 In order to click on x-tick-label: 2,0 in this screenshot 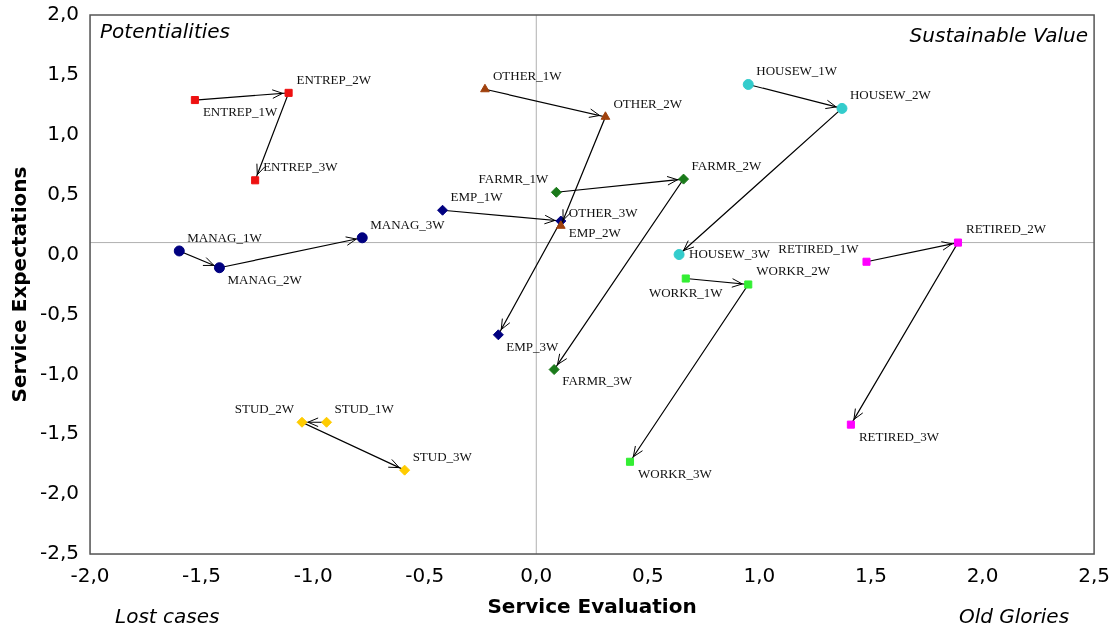, I will do `click(982, 575)`.